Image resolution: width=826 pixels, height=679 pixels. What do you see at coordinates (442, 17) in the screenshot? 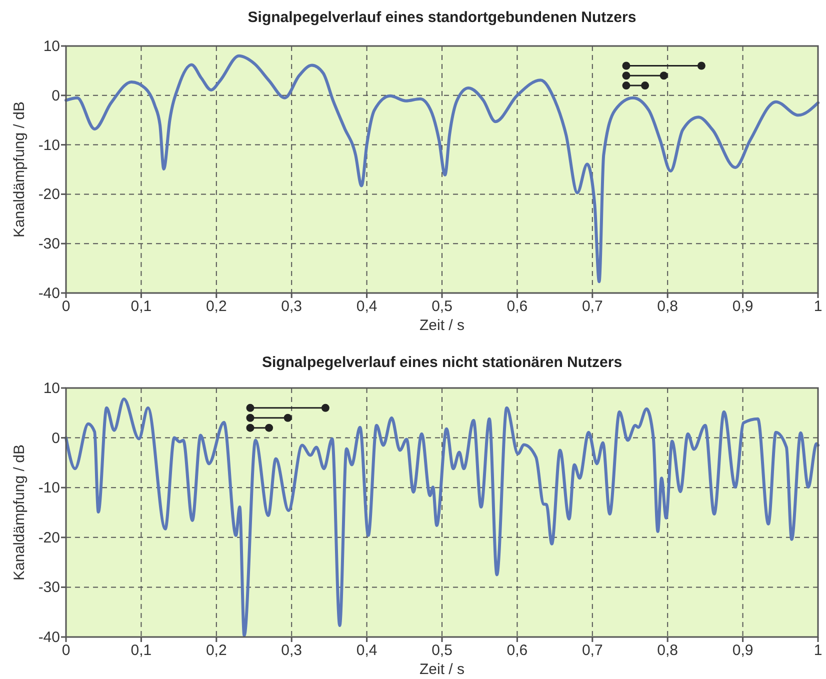
I see `chart-title: Signalpegelverlauf eines standortgebundenen Nutzers` at bounding box center [442, 17].